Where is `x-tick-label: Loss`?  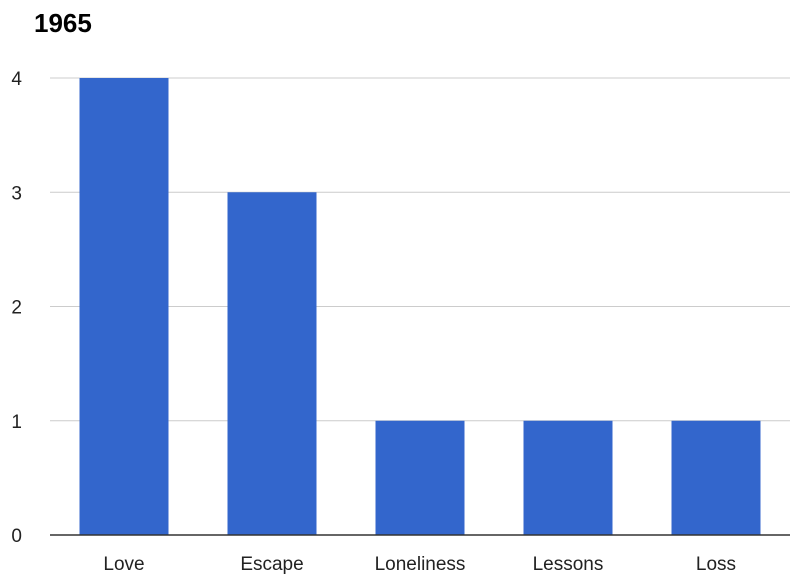
x-tick-label: Loss is located at coordinates (716, 564).